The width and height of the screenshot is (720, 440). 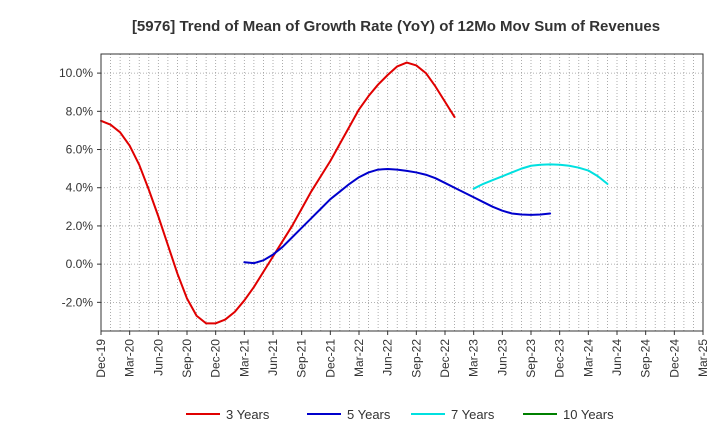 What do you see at coordinates (80, 226) in the screenshot?
I see `y-tick-label: 2.0%` at bounding box center [80, 226].